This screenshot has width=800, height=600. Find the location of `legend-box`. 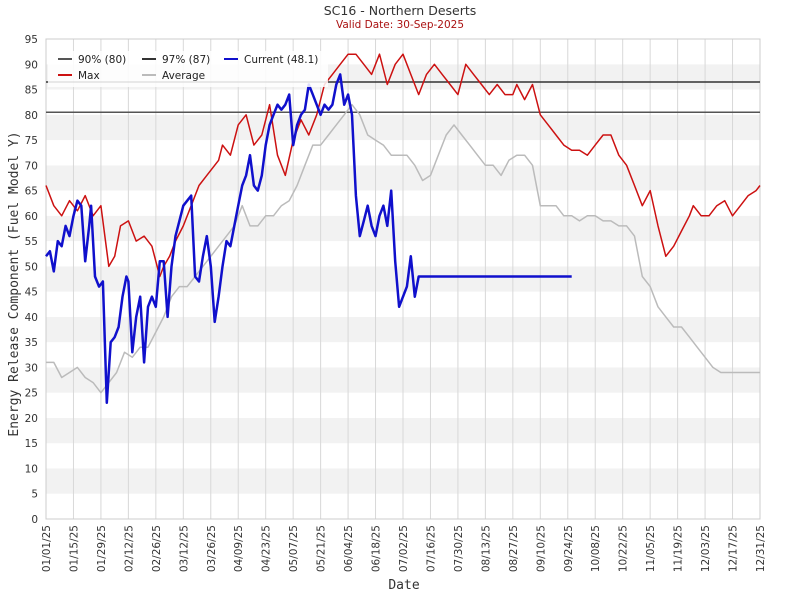

legend-box is located at coordinates (188, 69).